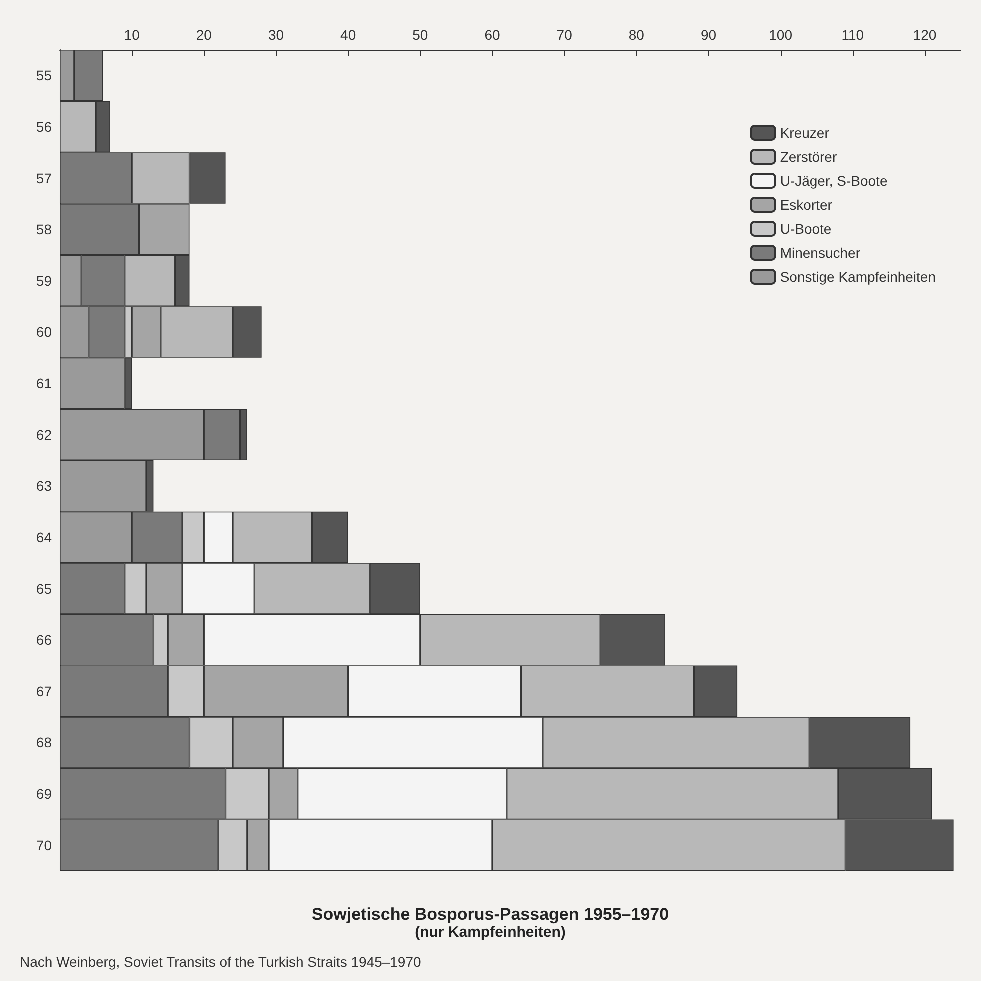 The width and height of the screenshot is (981, 981). Describe the element at coordinates (44, 794) in the screenshot. I see `y-tick-label: 69` at that location.